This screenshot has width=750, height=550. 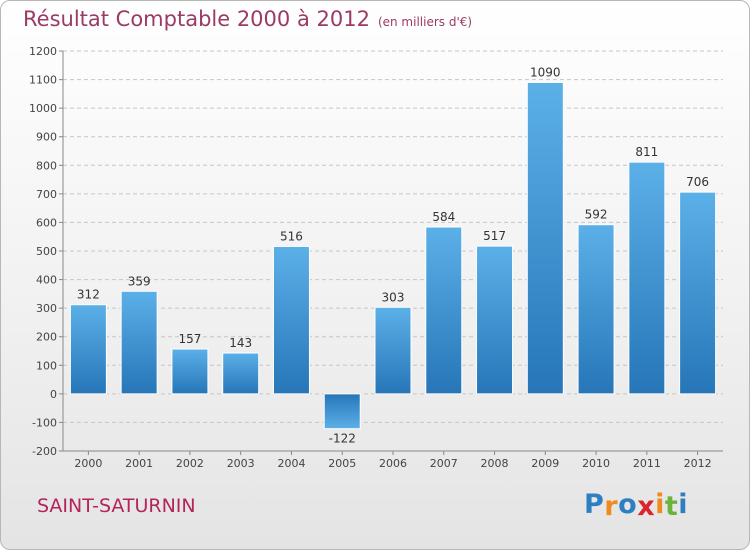 What do you see at coordinates (291, 463) in the screenshot?
I see `x-tick-label-2004: 2004` at bounding box center [291, 463].